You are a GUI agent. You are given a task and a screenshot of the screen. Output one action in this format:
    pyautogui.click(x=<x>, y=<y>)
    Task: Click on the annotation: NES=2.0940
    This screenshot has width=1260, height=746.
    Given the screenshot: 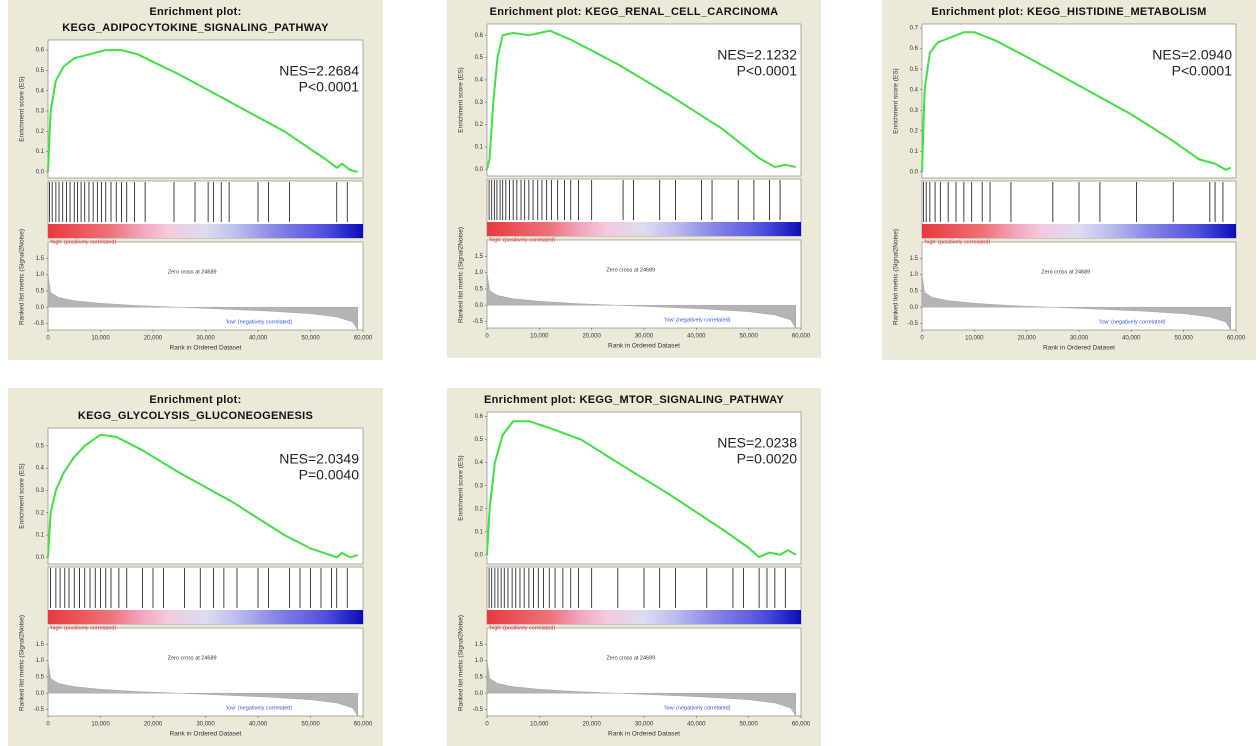 What is the action you would take?
    pyautogui.click(x=1192, y=55)
    